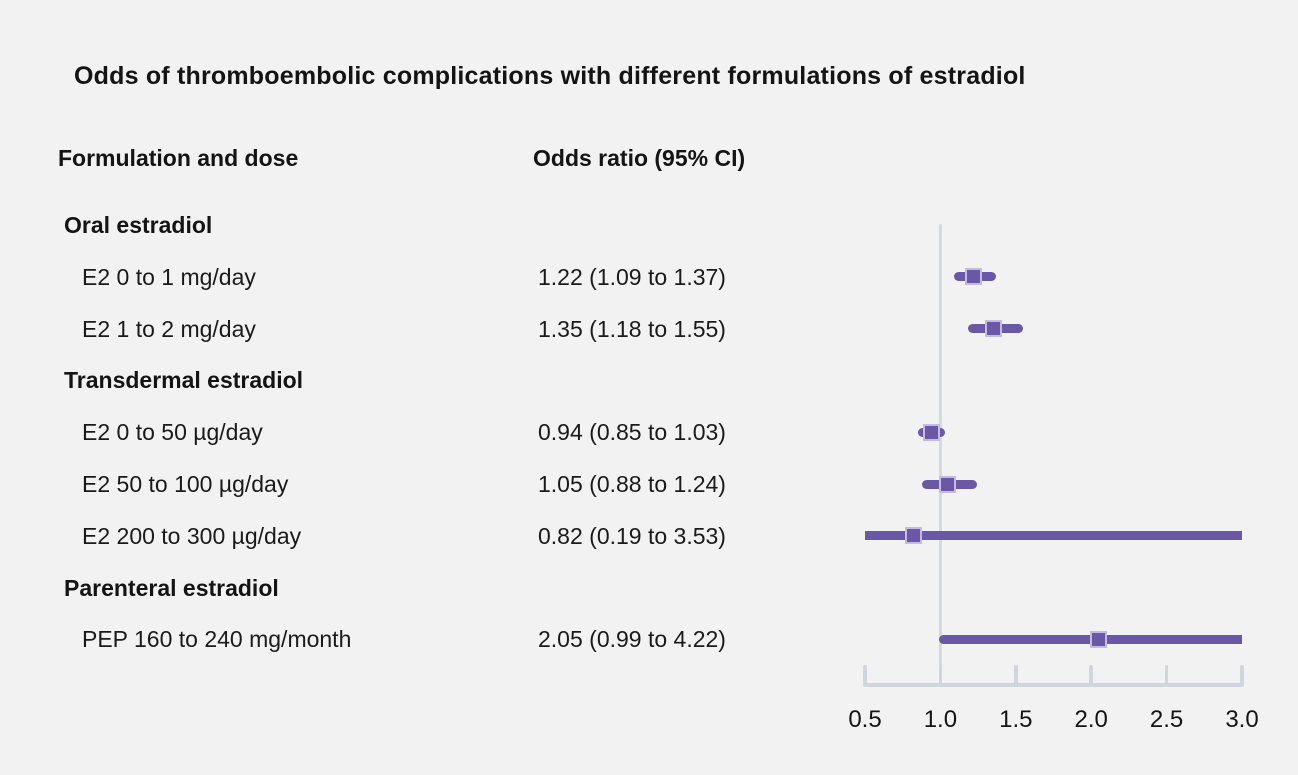 The width and height of the screenshot is (1298, 775). Describe the element at coordinates (1091, 719) in the screenshot. I see `axis-tick-label: 2.0` at that location.